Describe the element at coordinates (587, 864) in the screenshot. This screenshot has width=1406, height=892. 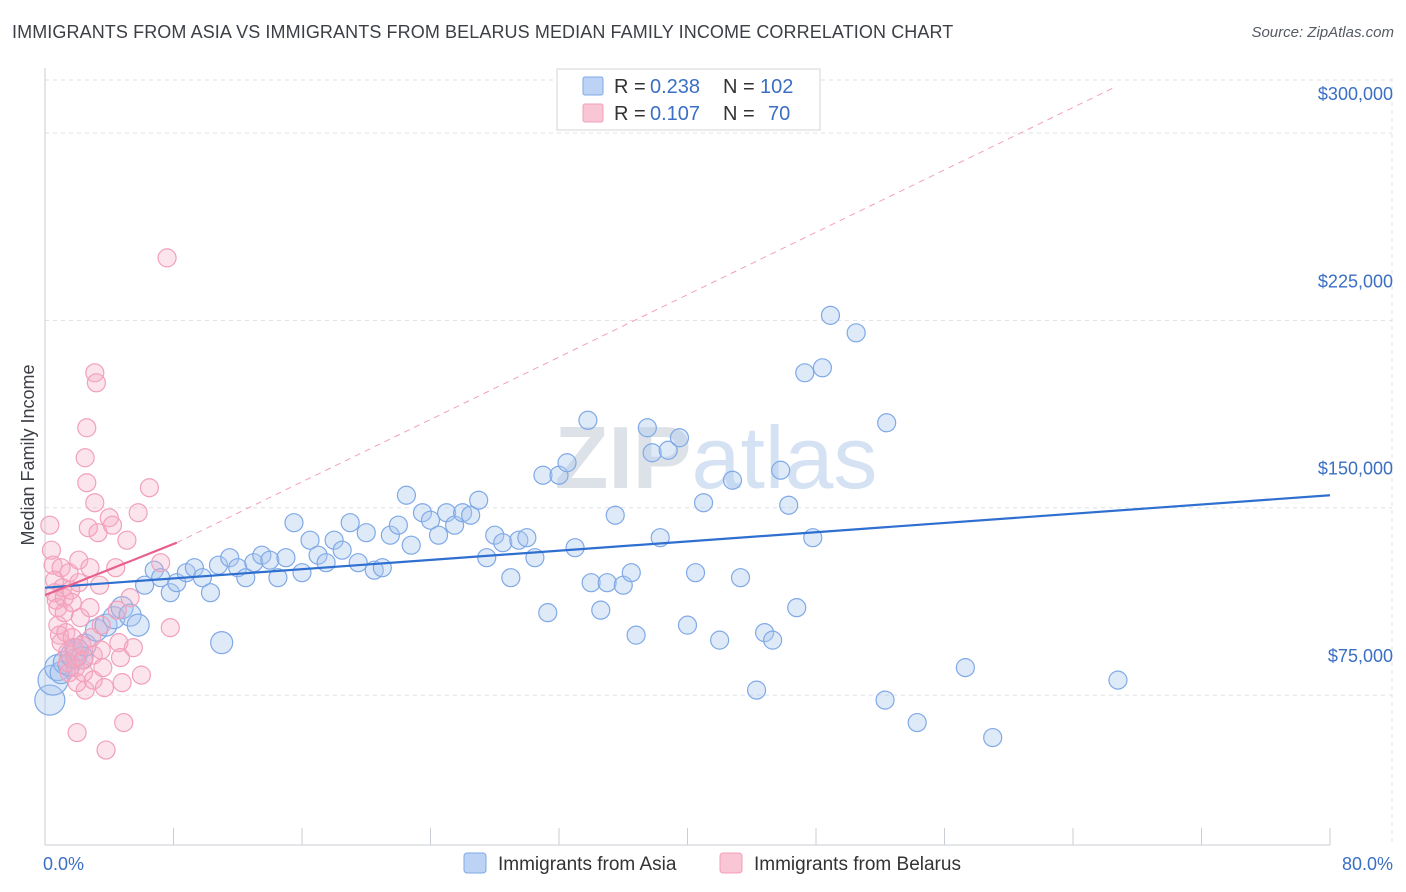
I see `bottom-legend-label-asia: Immigrants from Asia` at that location.